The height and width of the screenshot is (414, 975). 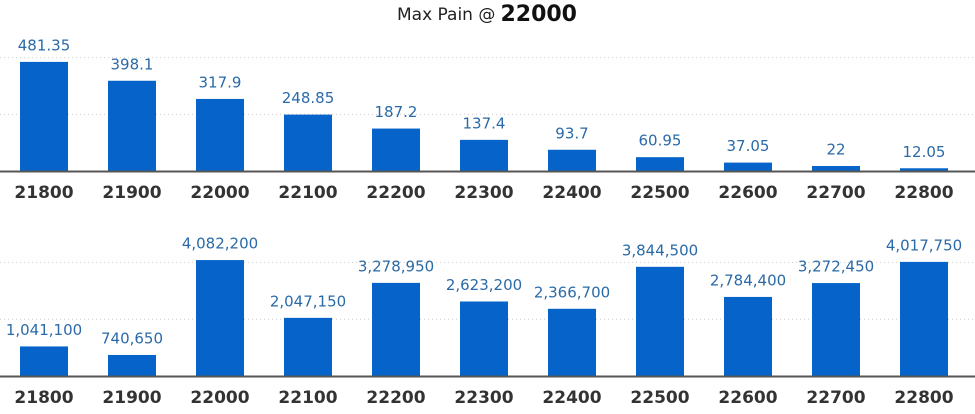 What do you see at coordinates (836, 267) in the screenshot?
I see `value-label: 3,272,450` at bounding box center [836, 267].